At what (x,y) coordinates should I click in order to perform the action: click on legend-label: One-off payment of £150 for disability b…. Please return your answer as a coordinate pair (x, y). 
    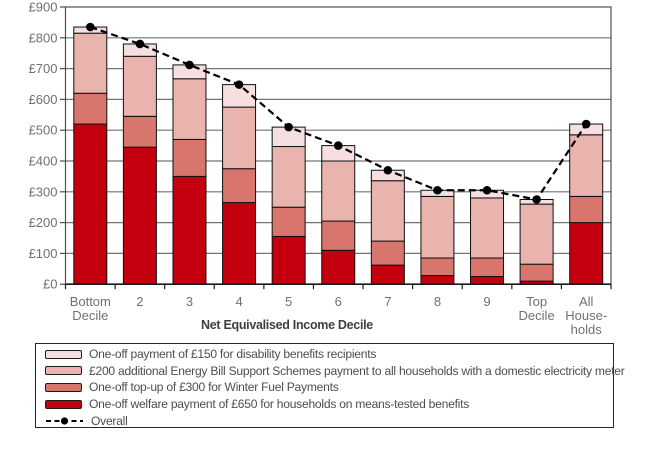
    Looking at the image, I should click on (233, 354).